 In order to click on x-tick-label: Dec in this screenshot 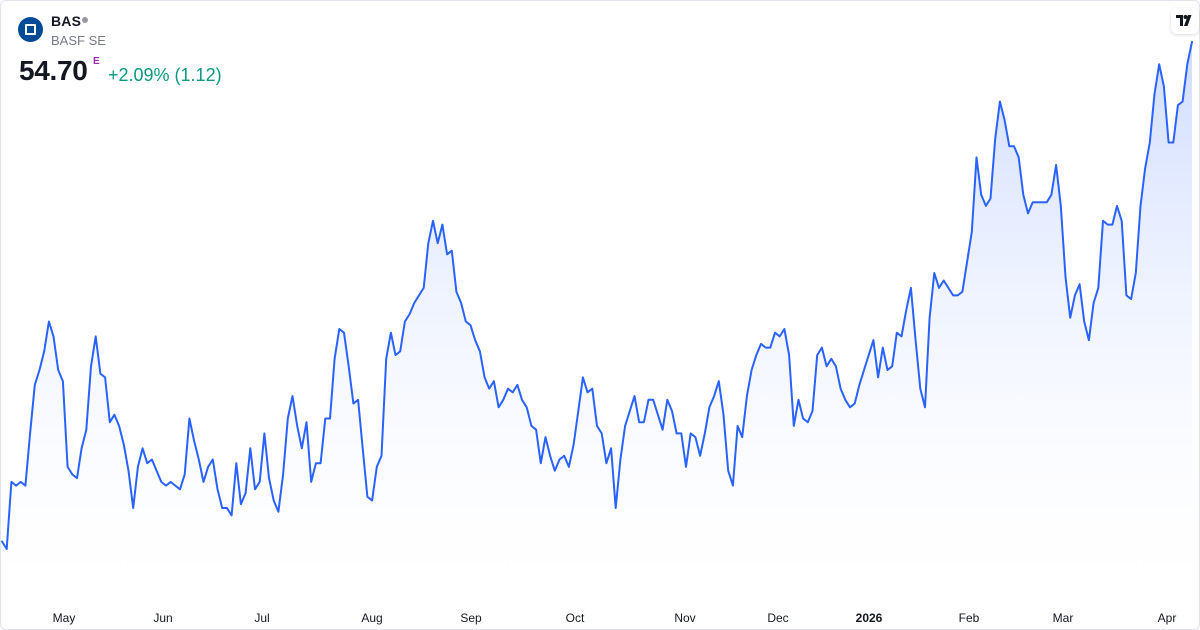, I will do `click(777, 618)`.